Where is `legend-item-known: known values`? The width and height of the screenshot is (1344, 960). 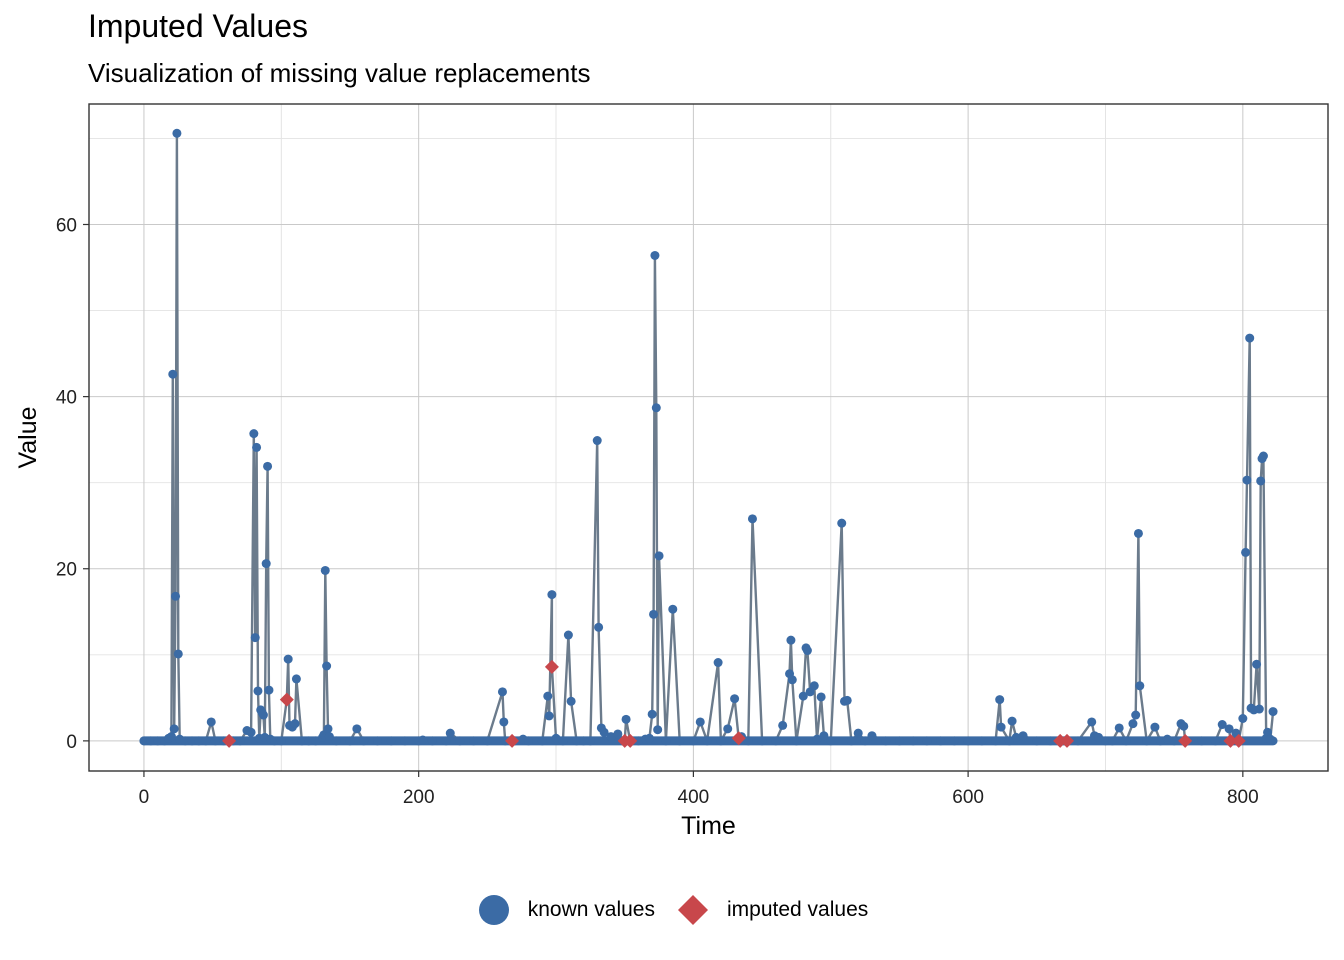
legend-item-known: known values is located at coordinates (565, 910).